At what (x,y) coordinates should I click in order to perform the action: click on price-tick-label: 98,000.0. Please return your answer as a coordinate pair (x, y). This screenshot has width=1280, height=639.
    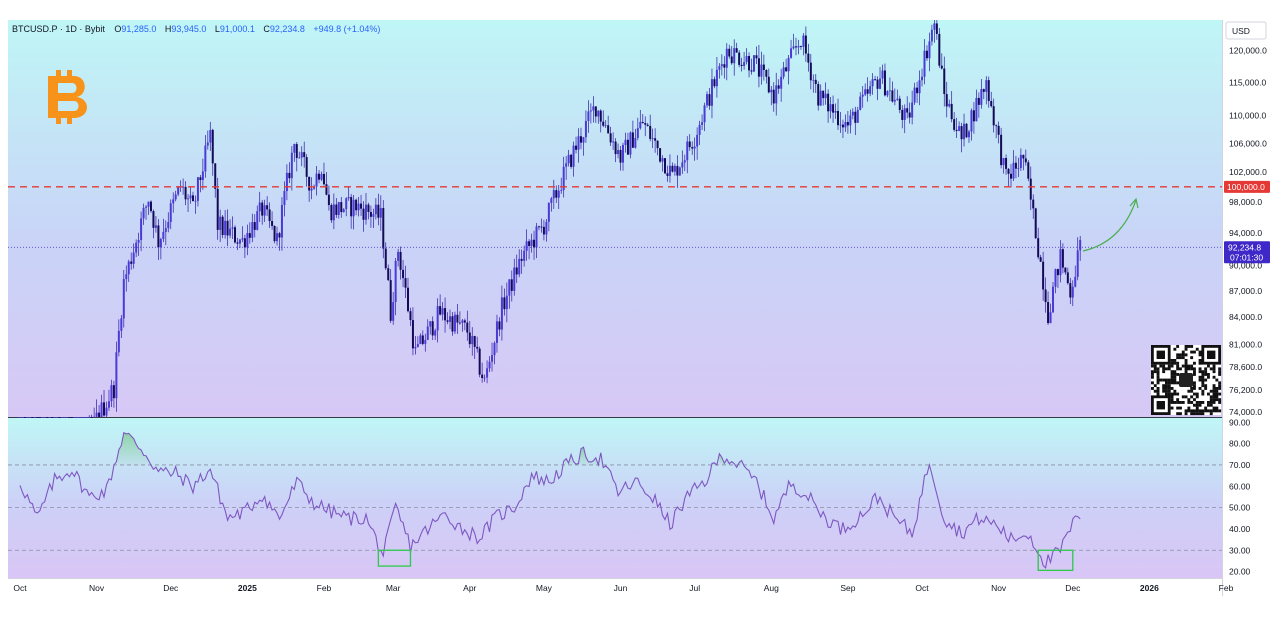
    Looking at the image, I should click on (1245, 202).